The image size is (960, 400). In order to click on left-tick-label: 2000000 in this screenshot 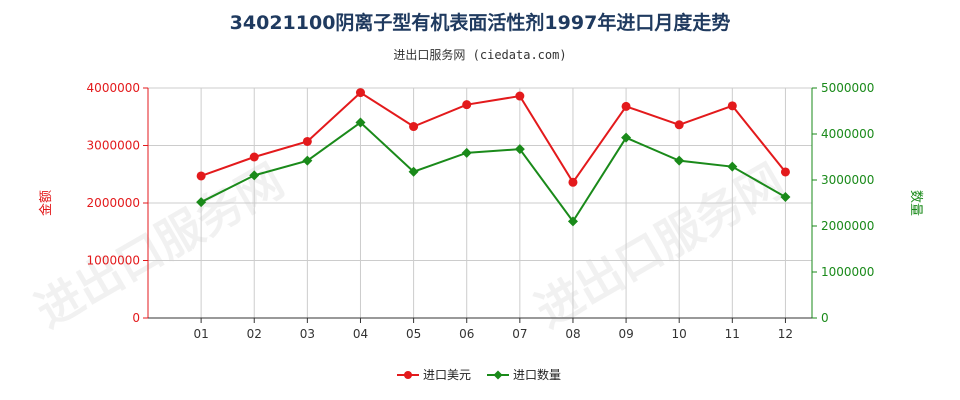, I will do `click(113, 203)`.